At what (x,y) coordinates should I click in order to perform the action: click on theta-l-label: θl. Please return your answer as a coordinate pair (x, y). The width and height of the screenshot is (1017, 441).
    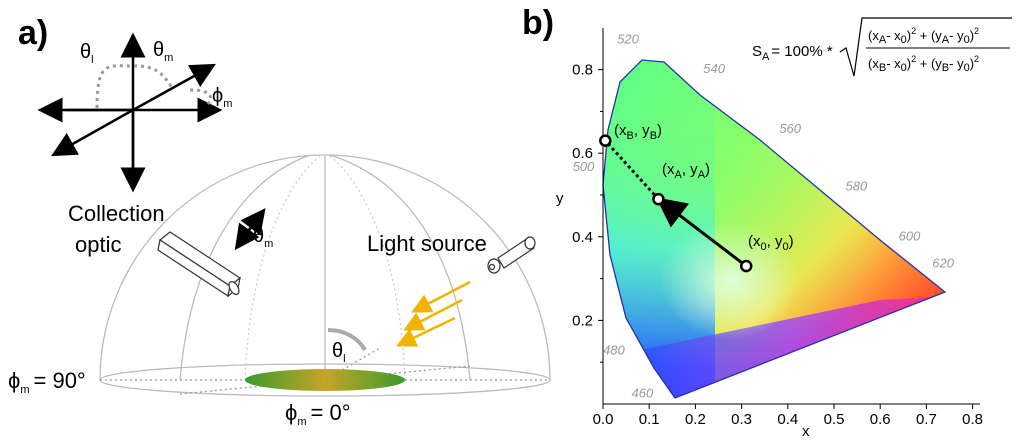
    Looking at the image, I should click on (339, 352).